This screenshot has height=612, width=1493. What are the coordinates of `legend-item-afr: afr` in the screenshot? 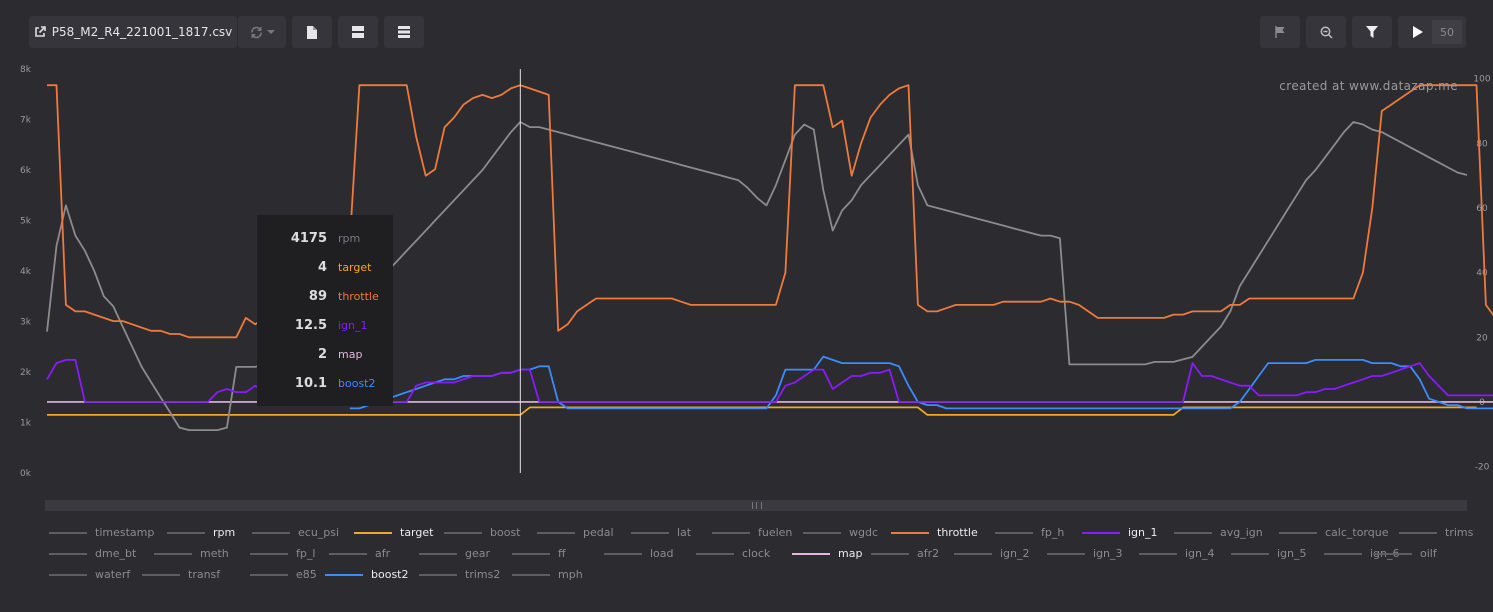 It's located at (359, 553).